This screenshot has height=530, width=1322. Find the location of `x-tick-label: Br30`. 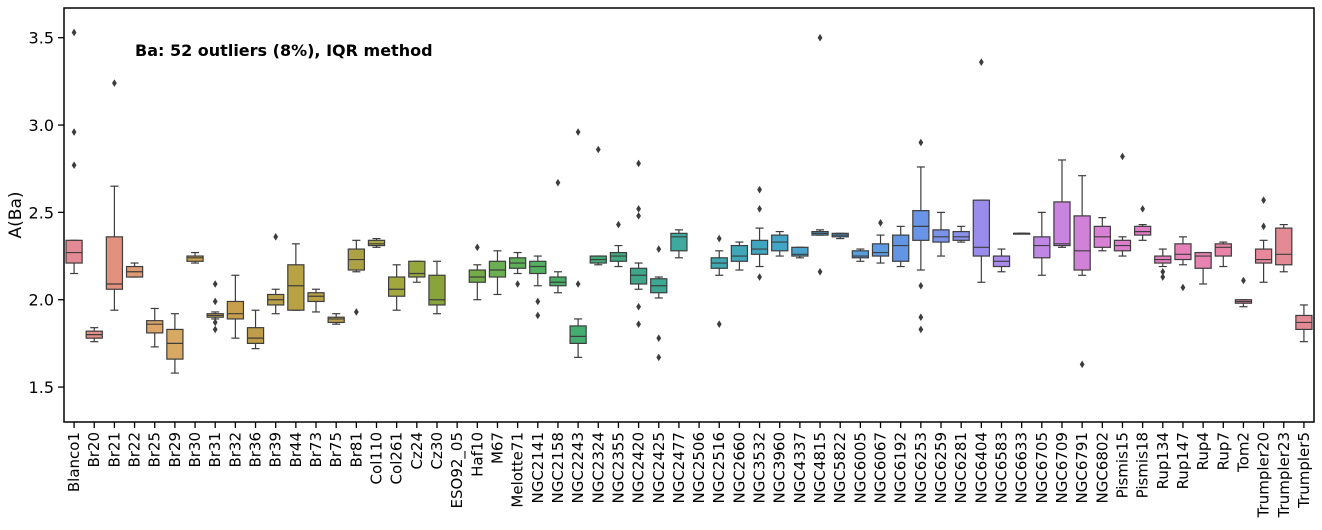

x-tick-label: Br30 is located at coordinates (195, 450).